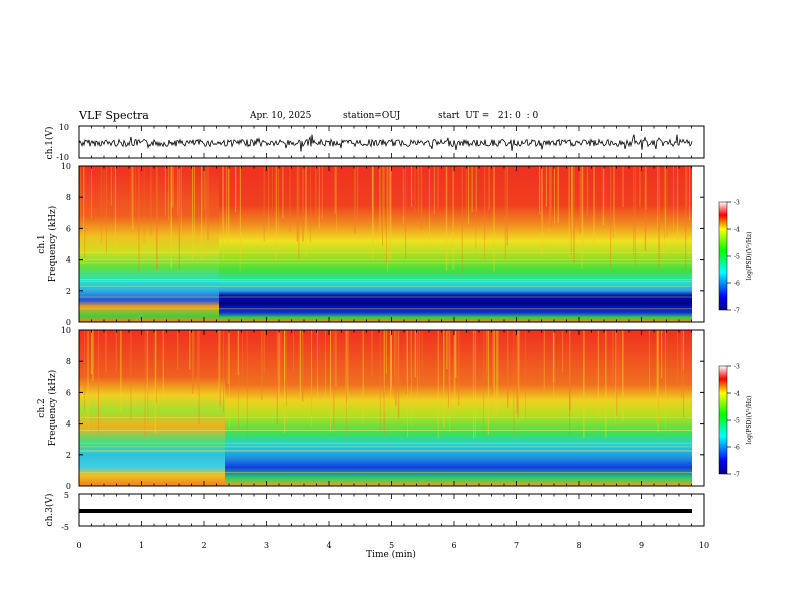 The width and height of the screenshot is (792, 612). I want to click on ch2-colorbar-label: -3, so click(737, 367).